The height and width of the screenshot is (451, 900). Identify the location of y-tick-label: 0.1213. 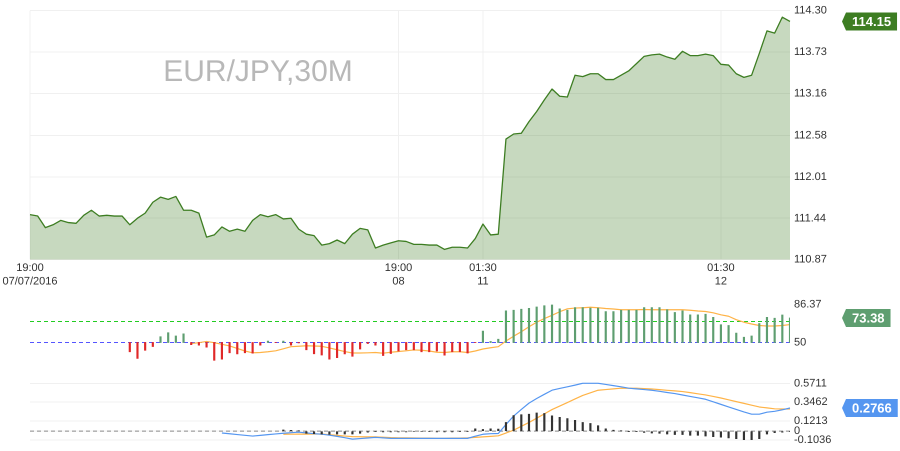
(811, 421).